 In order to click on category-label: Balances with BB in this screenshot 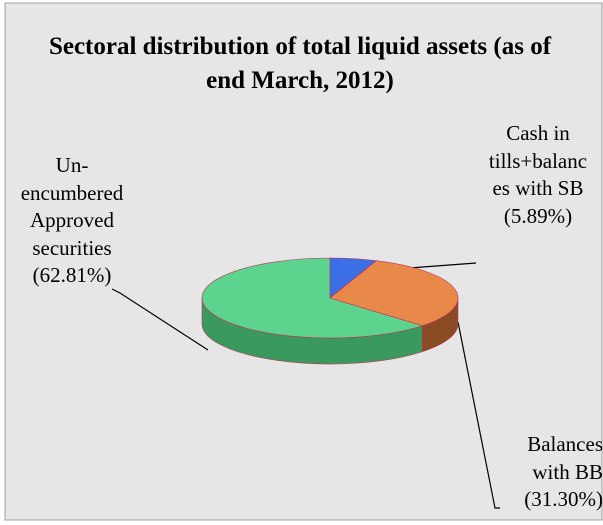, I will do `click(565, 458)`.